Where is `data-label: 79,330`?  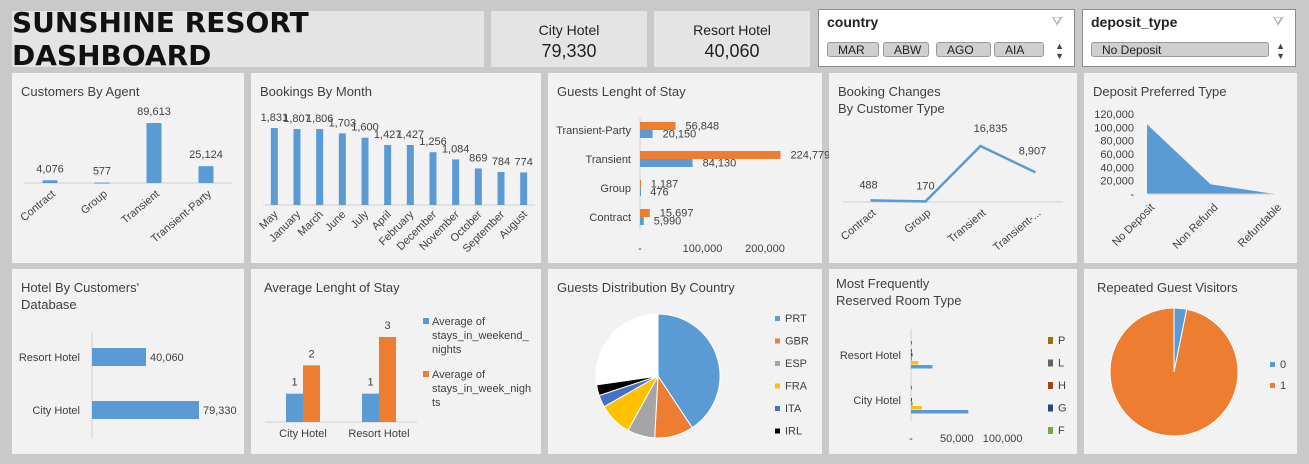
data-label: 79,330 is located at coordinates (220, 411).